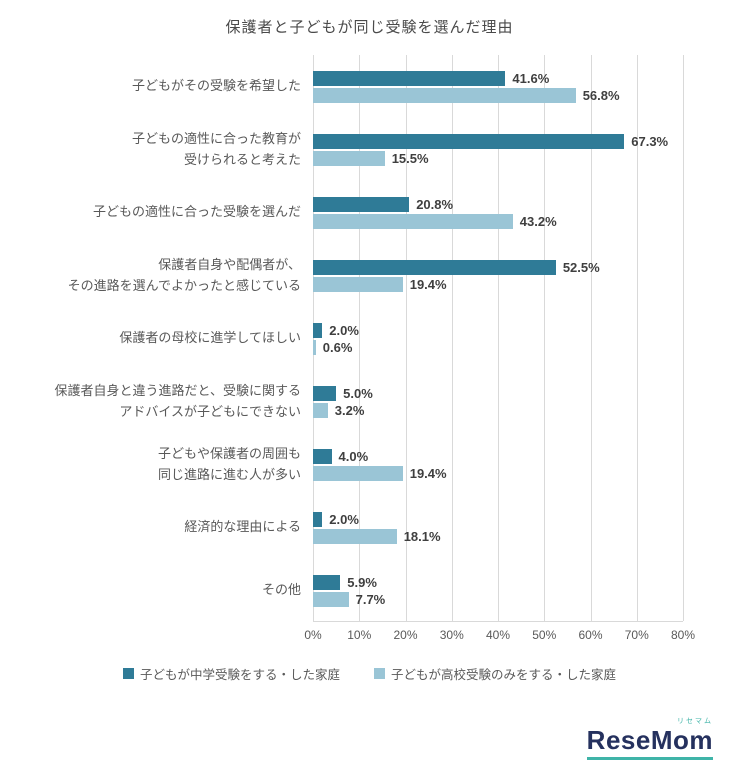 This screenshot has height=768, width=739. What do you see at coordinates (313, 635) in the screenshot?
I see `x-tick-label: 0%` at bounding box center [313, 635].